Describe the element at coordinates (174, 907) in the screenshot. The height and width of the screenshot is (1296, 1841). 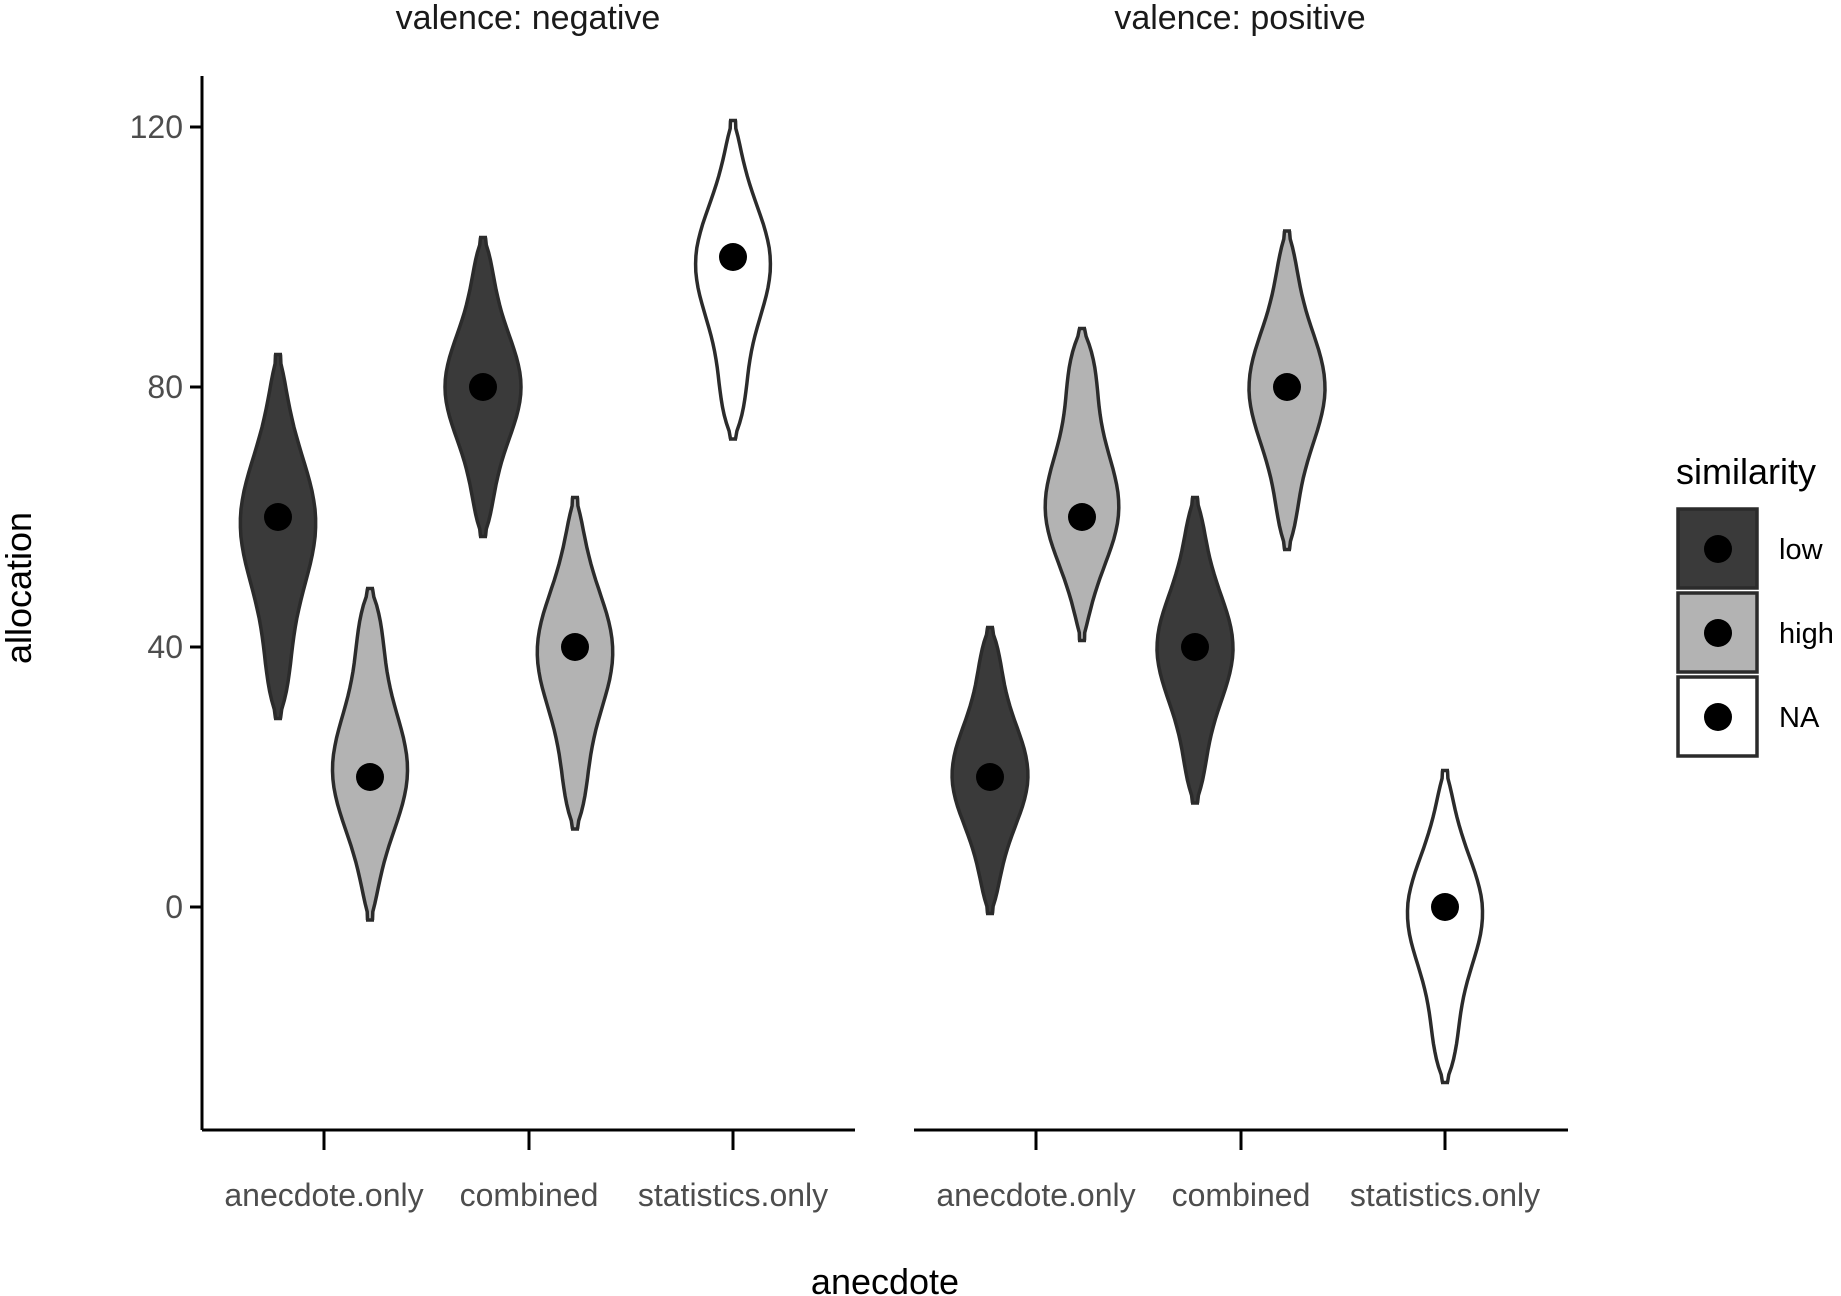
I see `y-tick-label: 0` at that location.